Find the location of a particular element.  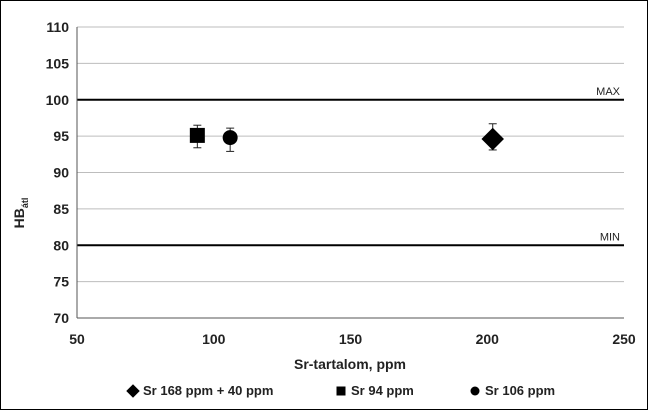

y-tick-label-90: 90 is located at coordinates (61, 173).